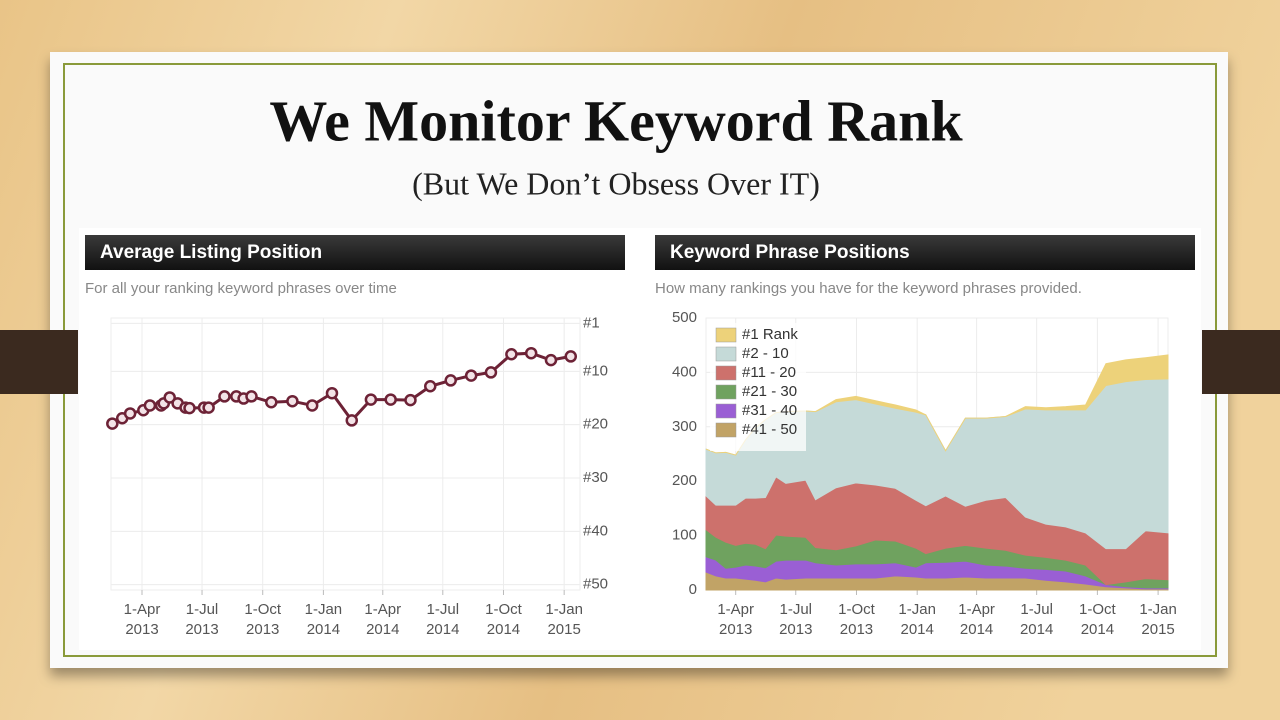 The image size is (1280, 720). I want to click on y-tick-label: 200, so click(684, 480).